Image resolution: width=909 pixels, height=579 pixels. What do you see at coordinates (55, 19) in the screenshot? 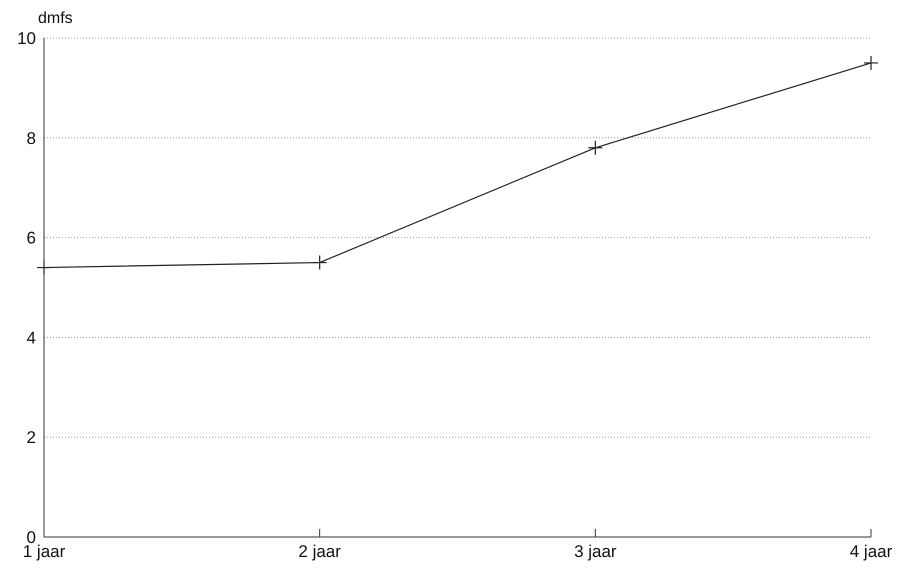
I see `y-axis-title: dmfs` at bounding box center [55, 19].